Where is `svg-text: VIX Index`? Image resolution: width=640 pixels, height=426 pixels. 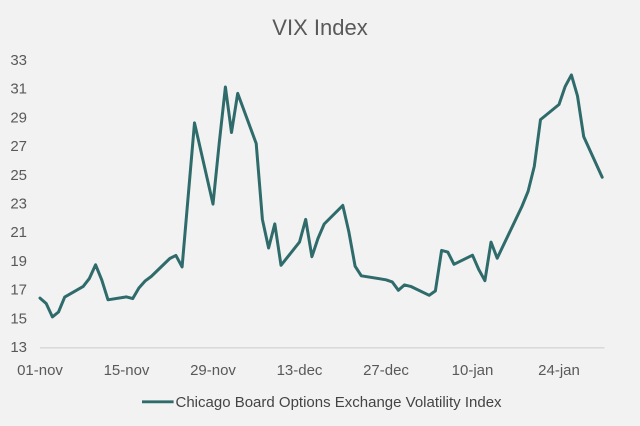 svg-text: VIX Index is located at coordinates (319, 27).